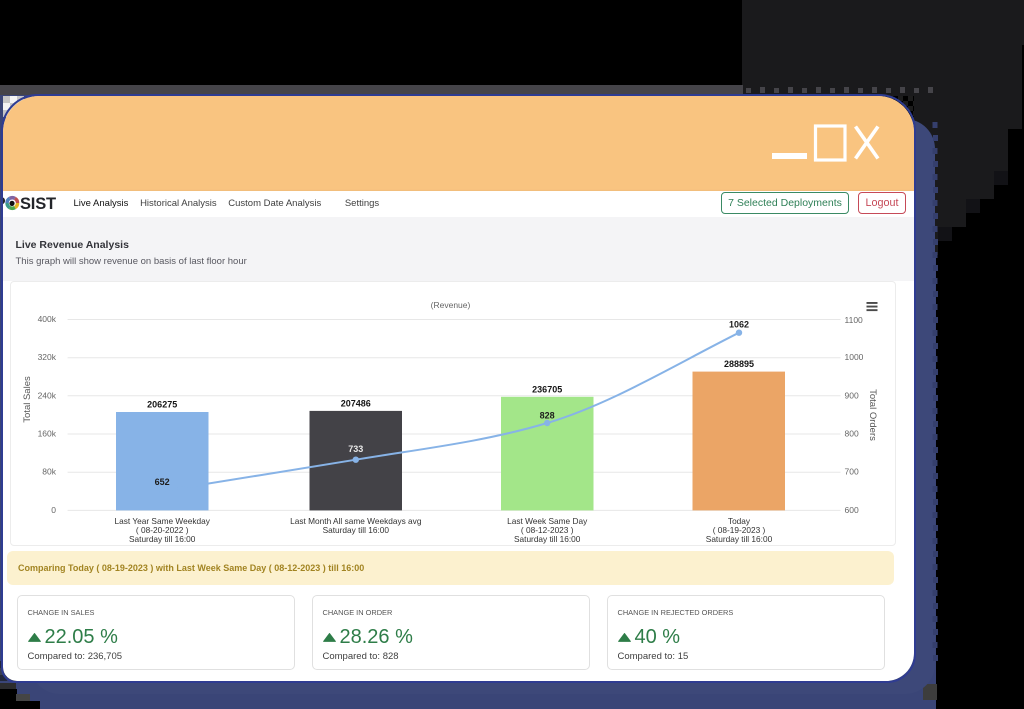 This screenshot has width=1024, height=709. I want to click on svg-text: Total Orders, so click(872, 415).